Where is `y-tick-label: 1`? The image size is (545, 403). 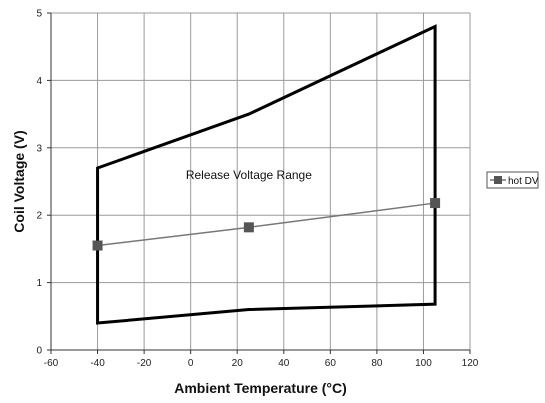
y-tick-label: 1 is located at coordinates (39, 283).